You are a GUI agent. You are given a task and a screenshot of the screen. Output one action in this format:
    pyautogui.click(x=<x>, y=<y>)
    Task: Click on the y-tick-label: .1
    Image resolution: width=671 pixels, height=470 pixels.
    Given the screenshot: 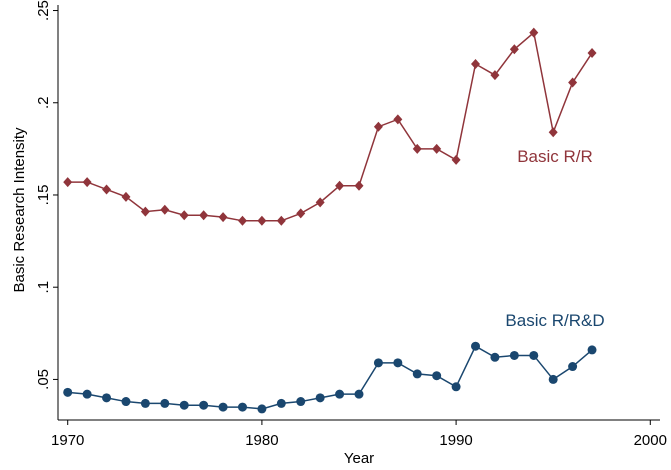 What is the action you would take?
    pyautogui.click(x=43, y=287)
    